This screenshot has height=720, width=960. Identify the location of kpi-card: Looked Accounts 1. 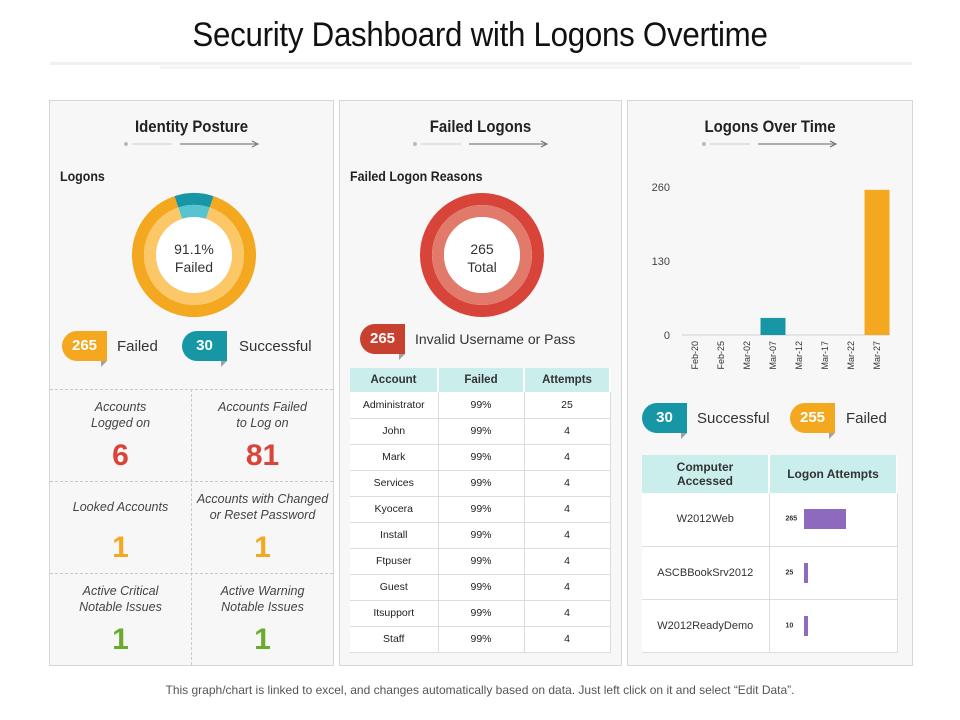
(120, 527).